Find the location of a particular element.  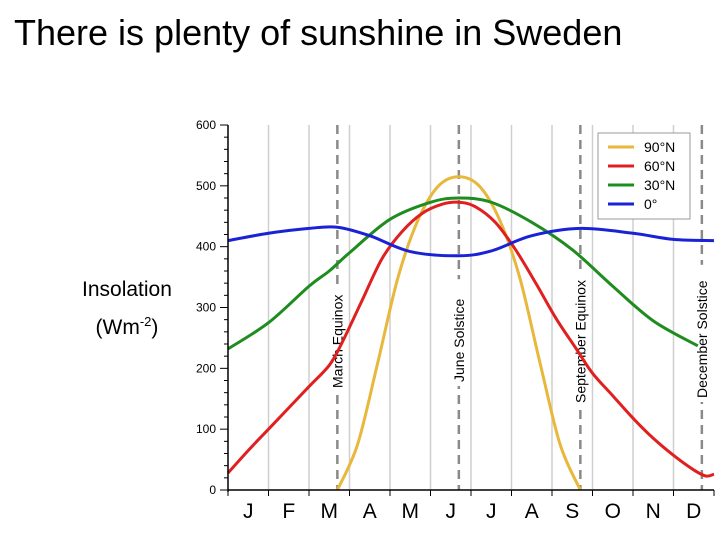

y-axis-unit-exponent: -2 is located at coordinates (145, 321).